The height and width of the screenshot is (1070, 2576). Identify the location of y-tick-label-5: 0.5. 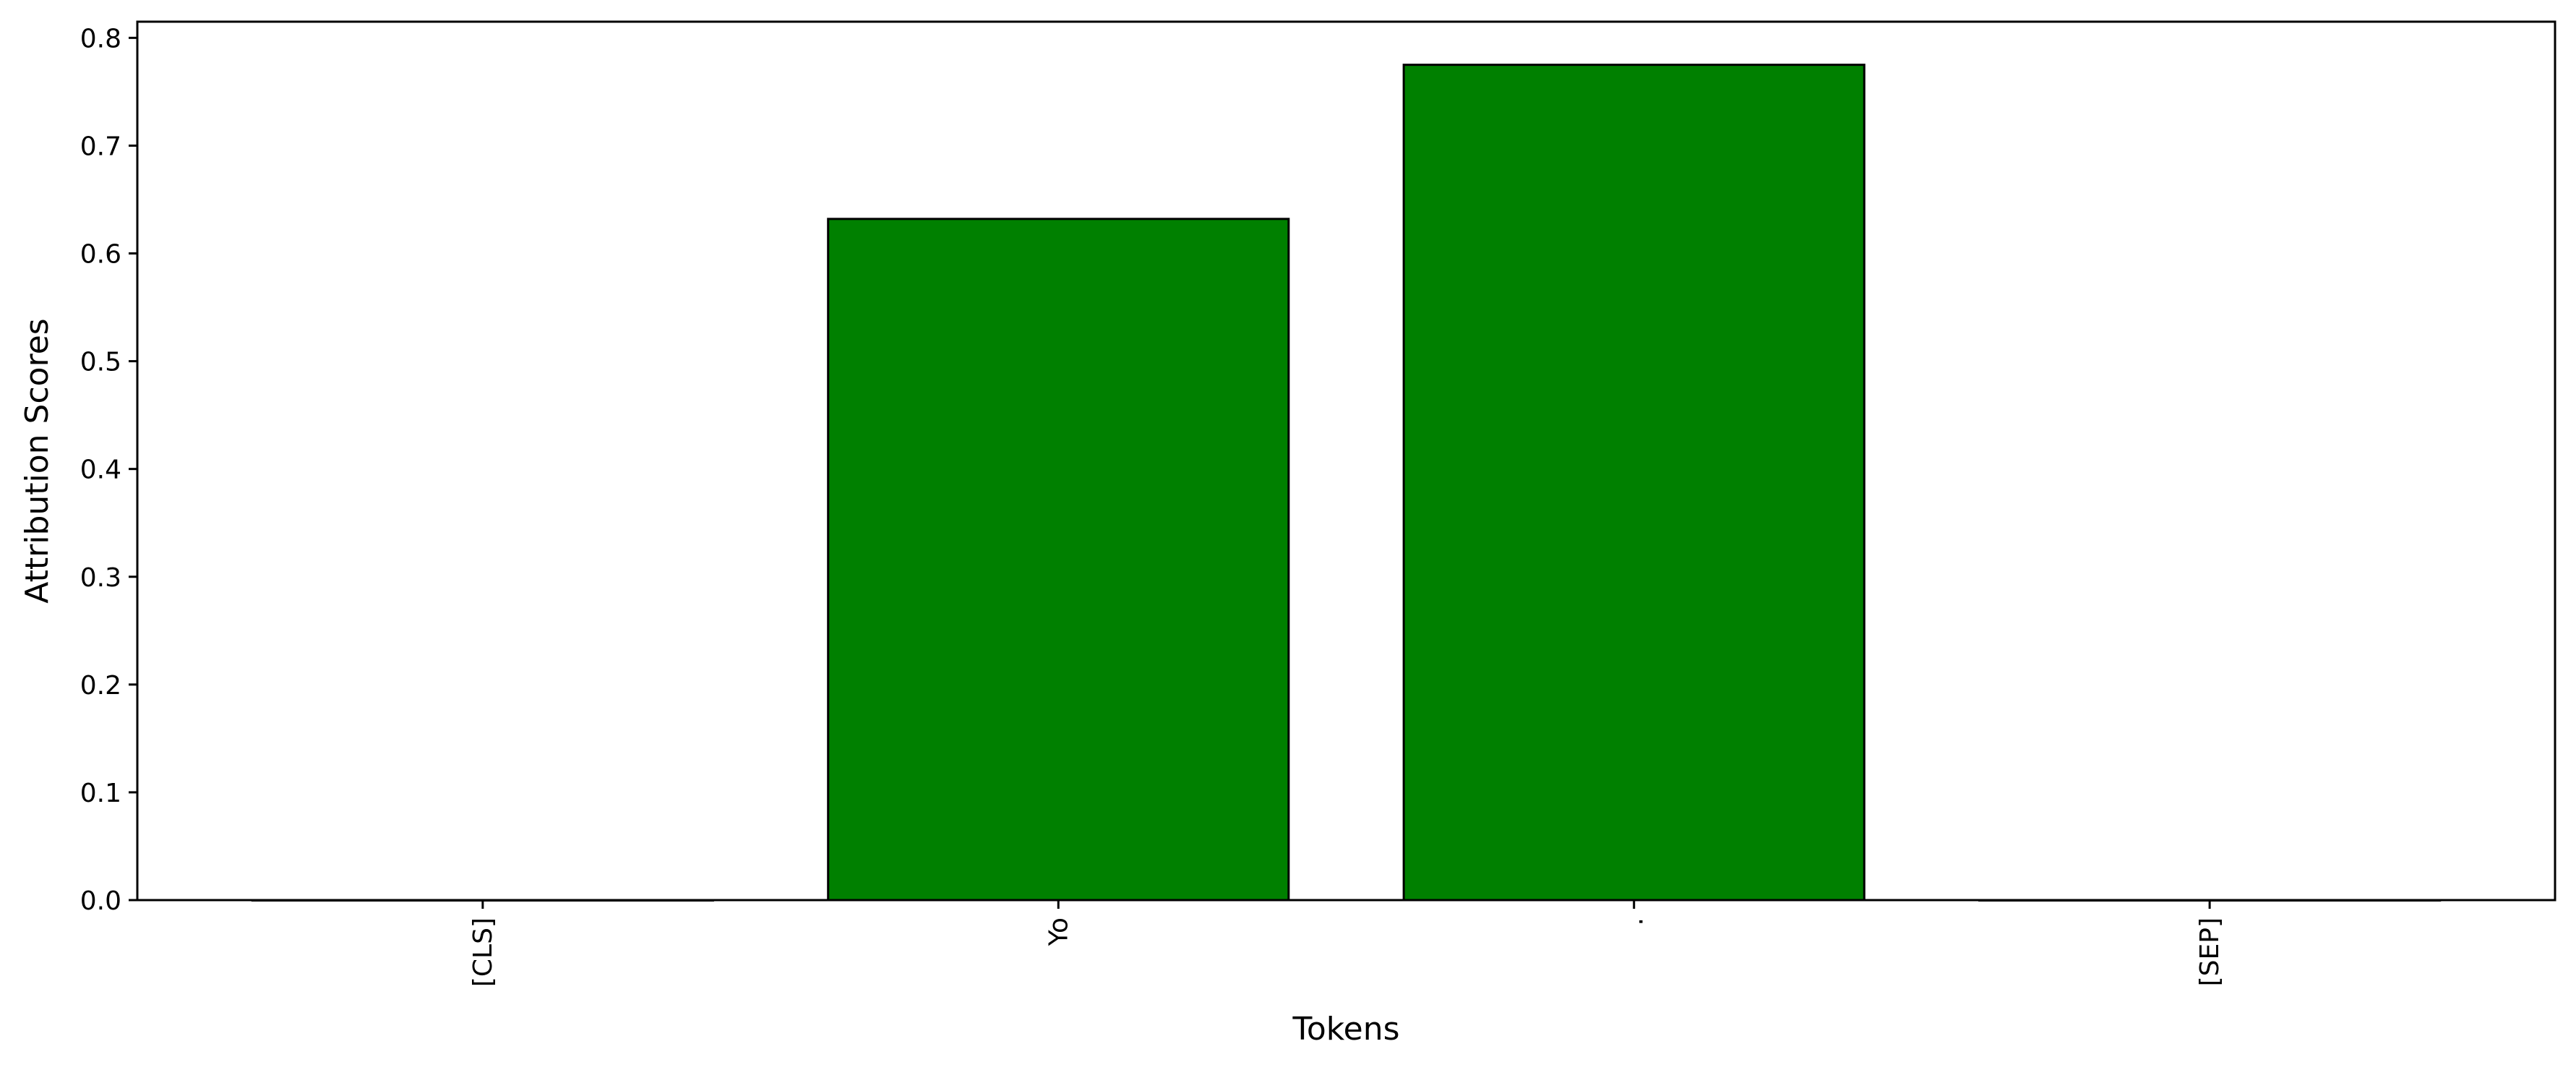
(101, 362).